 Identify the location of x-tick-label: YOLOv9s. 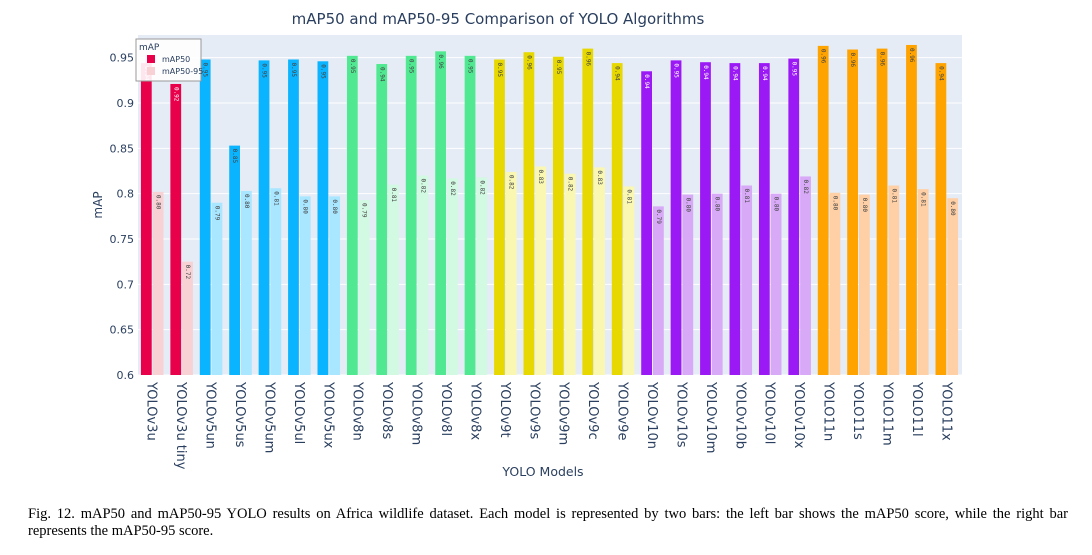
(533, 410).